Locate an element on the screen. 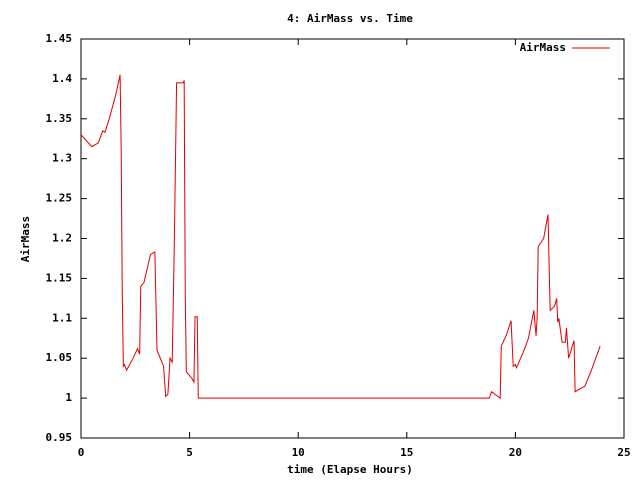 The image size is (640, 480). y-tick-label: 1.3 is located at coordinates (62, 158).